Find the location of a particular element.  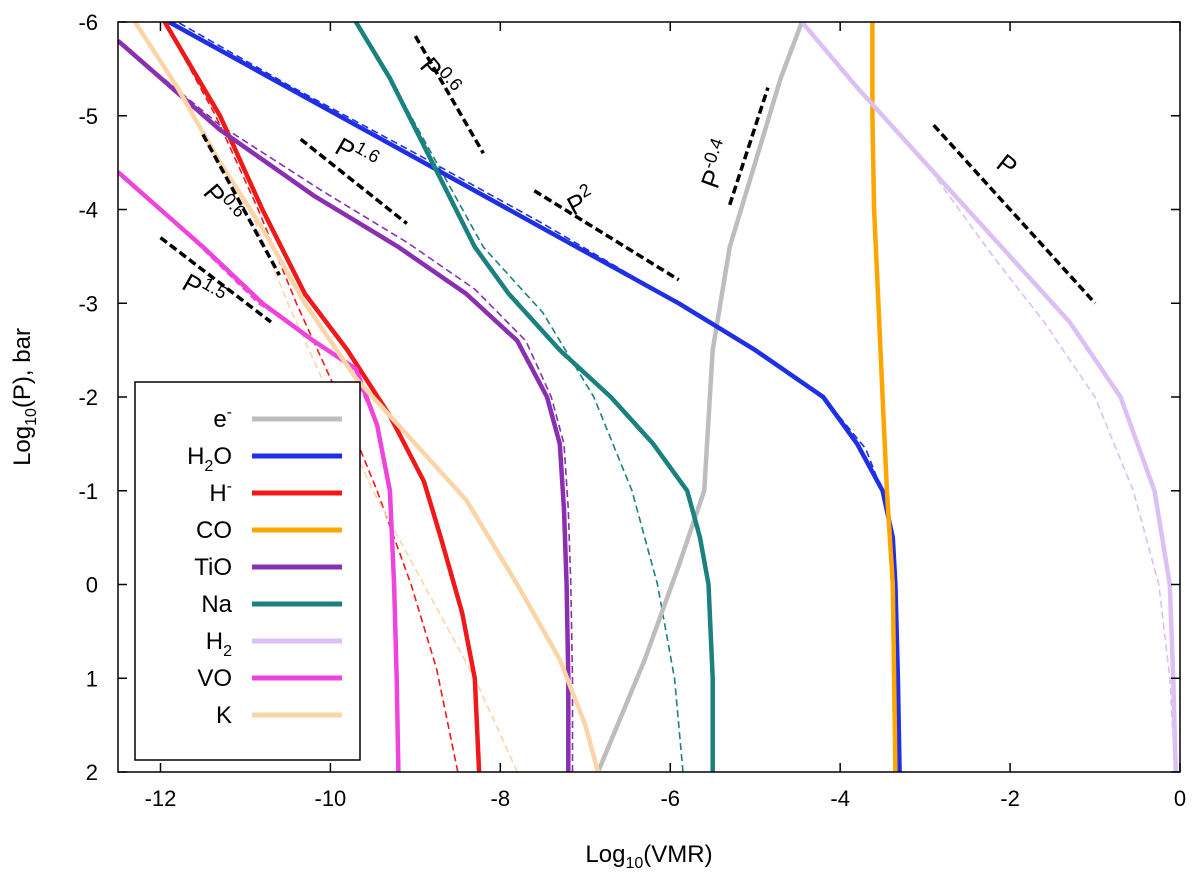

y-axis-title: Log10(P), bar is located at coordinates (24, 397).